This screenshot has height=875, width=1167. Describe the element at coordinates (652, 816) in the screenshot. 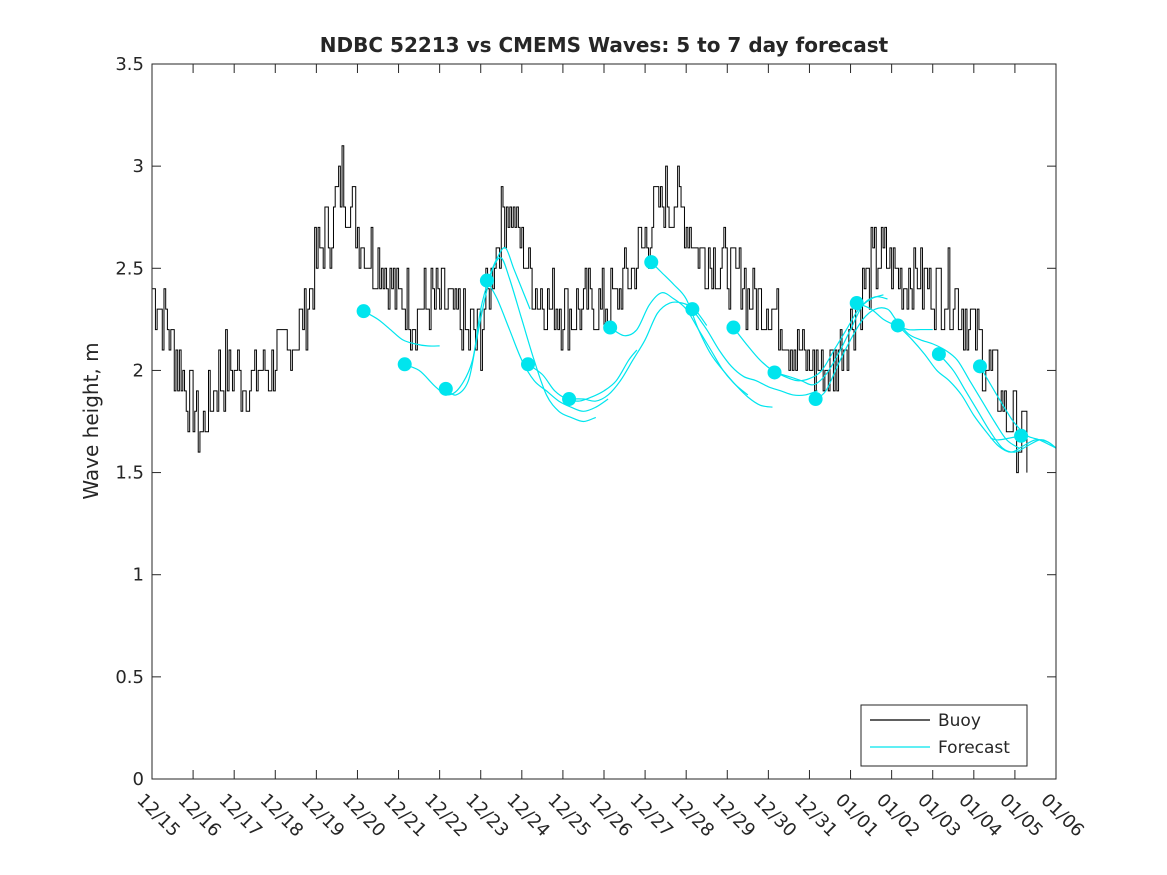

I see `x-tick-label: 12/27` at that location.